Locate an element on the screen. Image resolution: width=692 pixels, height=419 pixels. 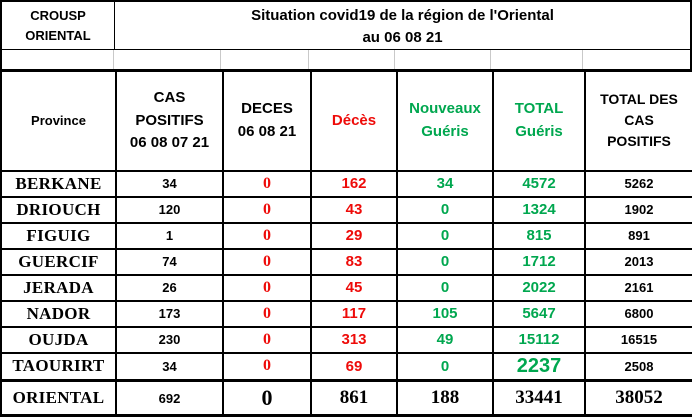
total-gueris-cell: 1324 is located at coordinates (539, 209).